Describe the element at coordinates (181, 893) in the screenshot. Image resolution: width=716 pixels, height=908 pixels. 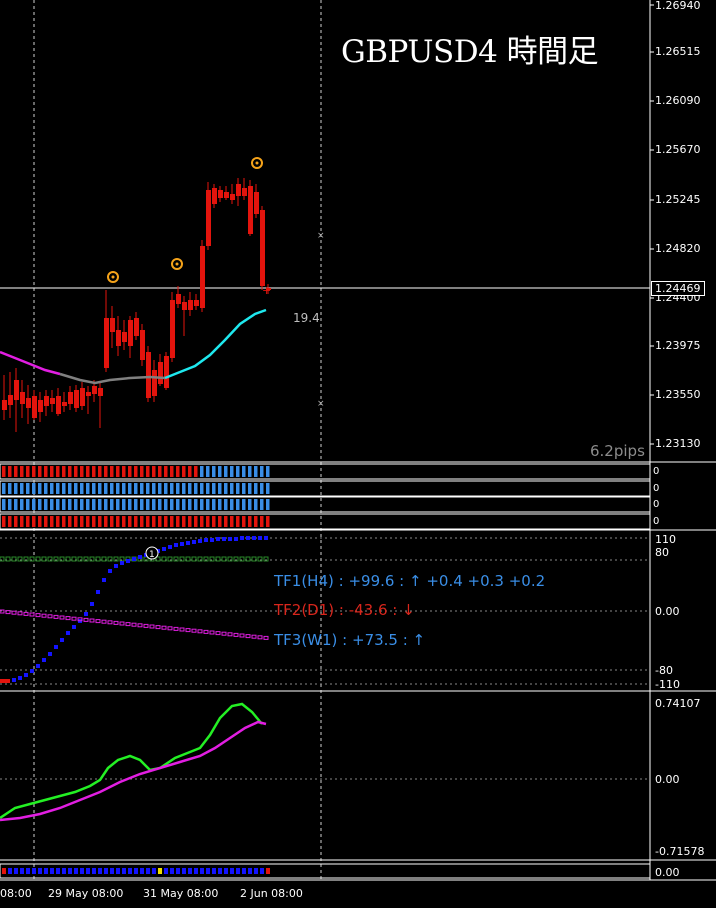
I see `time-tick: 31 May 08:00` at that location.